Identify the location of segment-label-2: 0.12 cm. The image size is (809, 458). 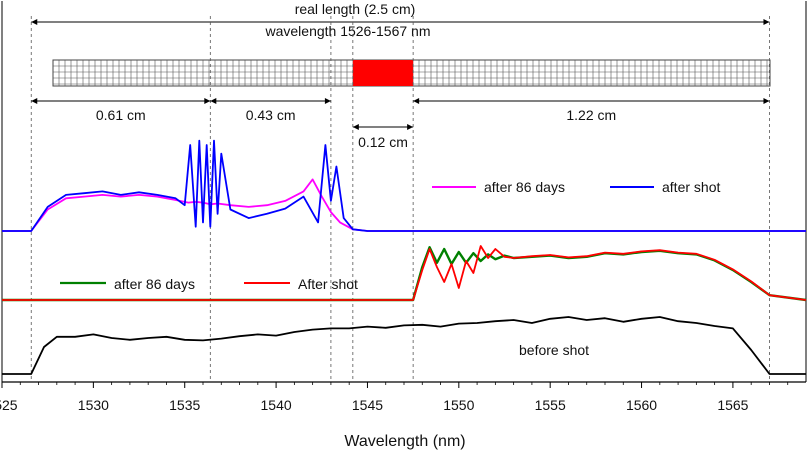
(383, 142).